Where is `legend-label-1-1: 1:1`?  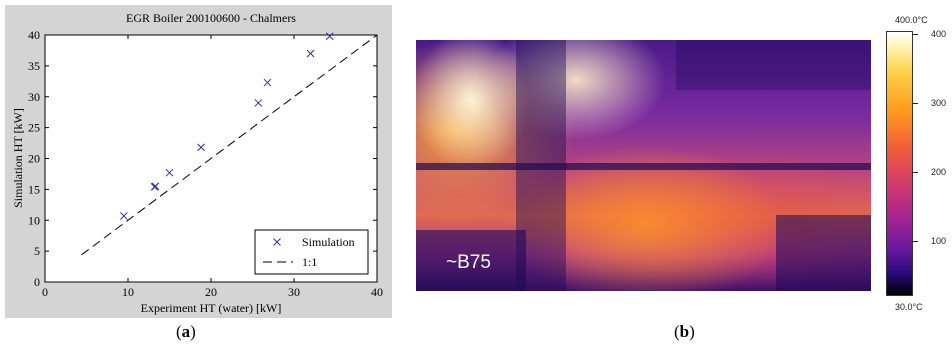
legend-label-1-1: 1:1 is located at coordinates (309, 262).